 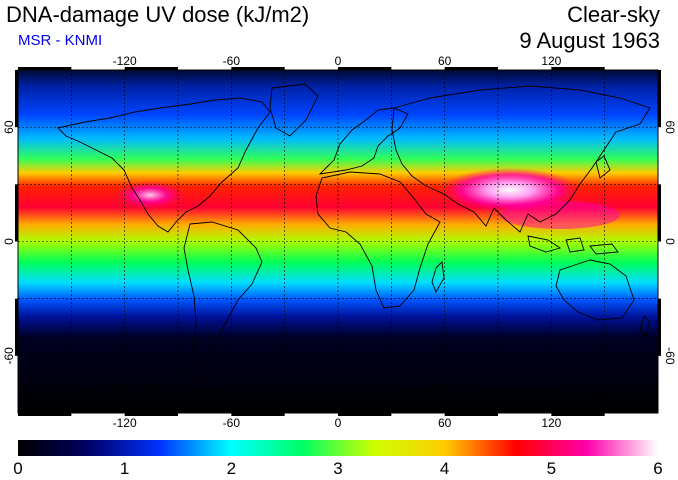 I want to click on sky-condition-label: Clear-sky, so click(x=613, y=14).